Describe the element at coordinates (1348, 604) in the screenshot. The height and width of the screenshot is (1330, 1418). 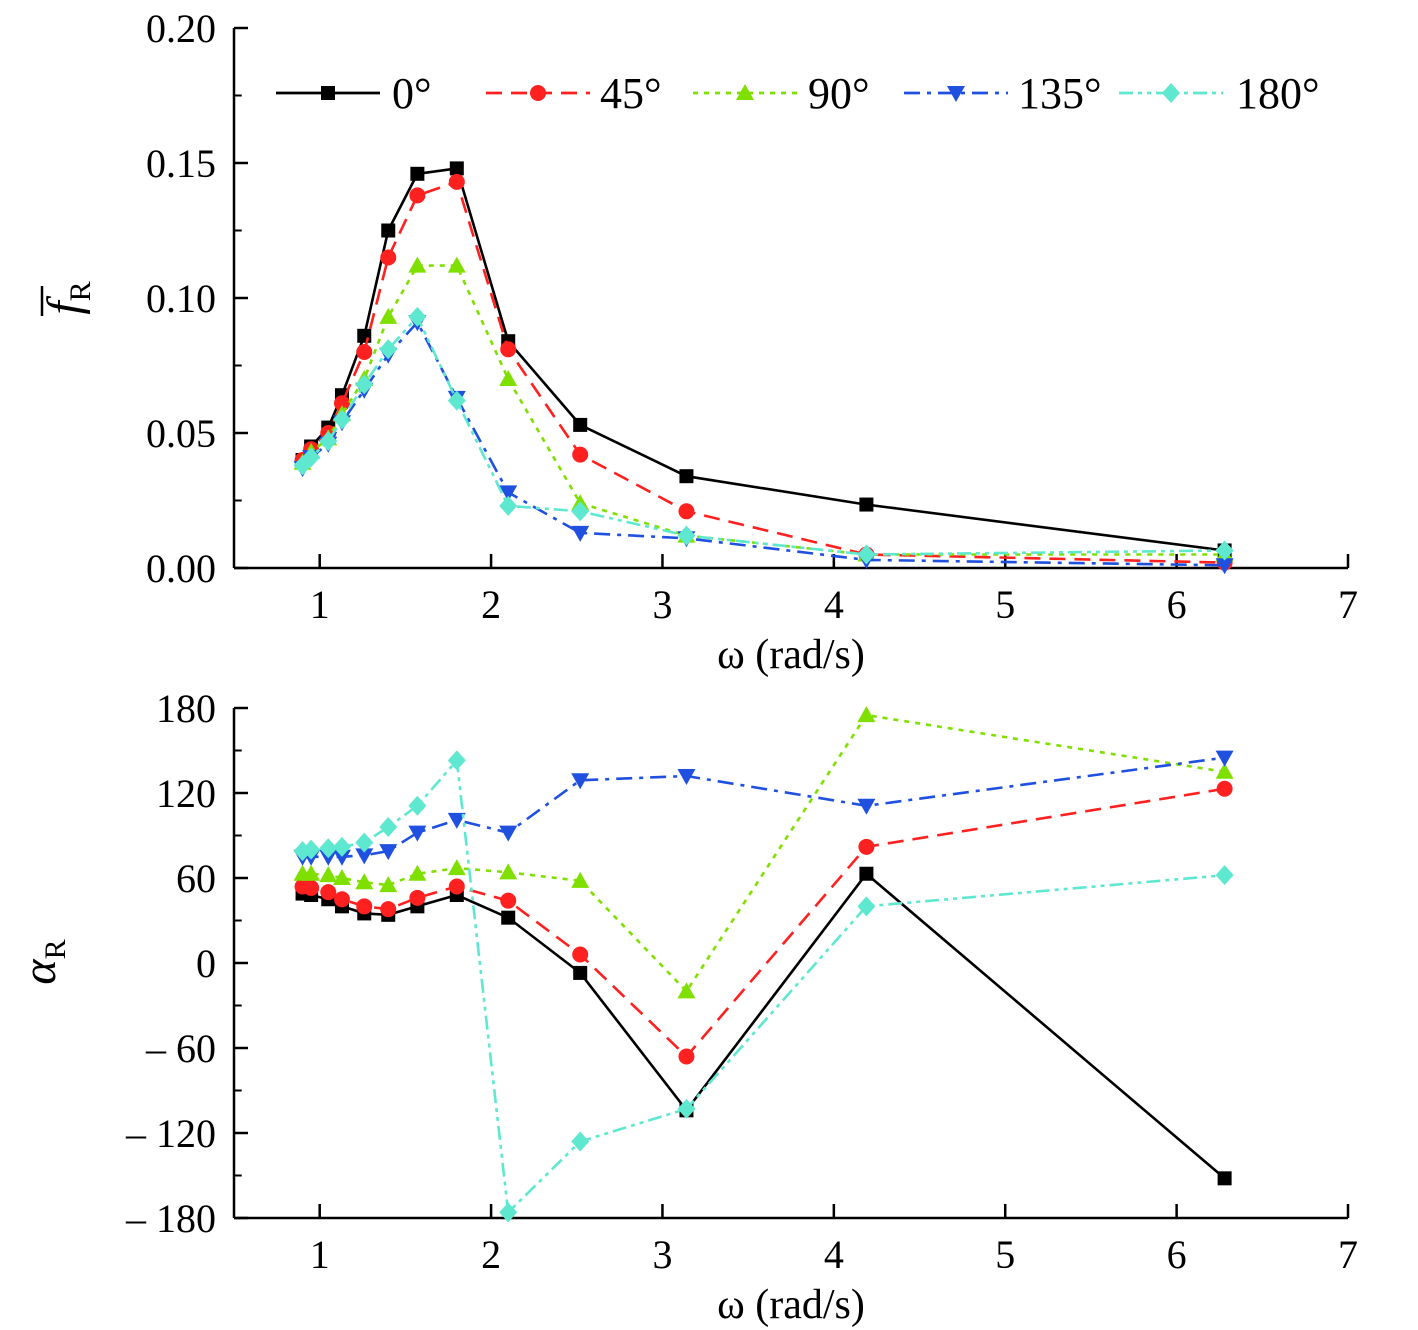
I see `x-tick-label: 7` at that location.